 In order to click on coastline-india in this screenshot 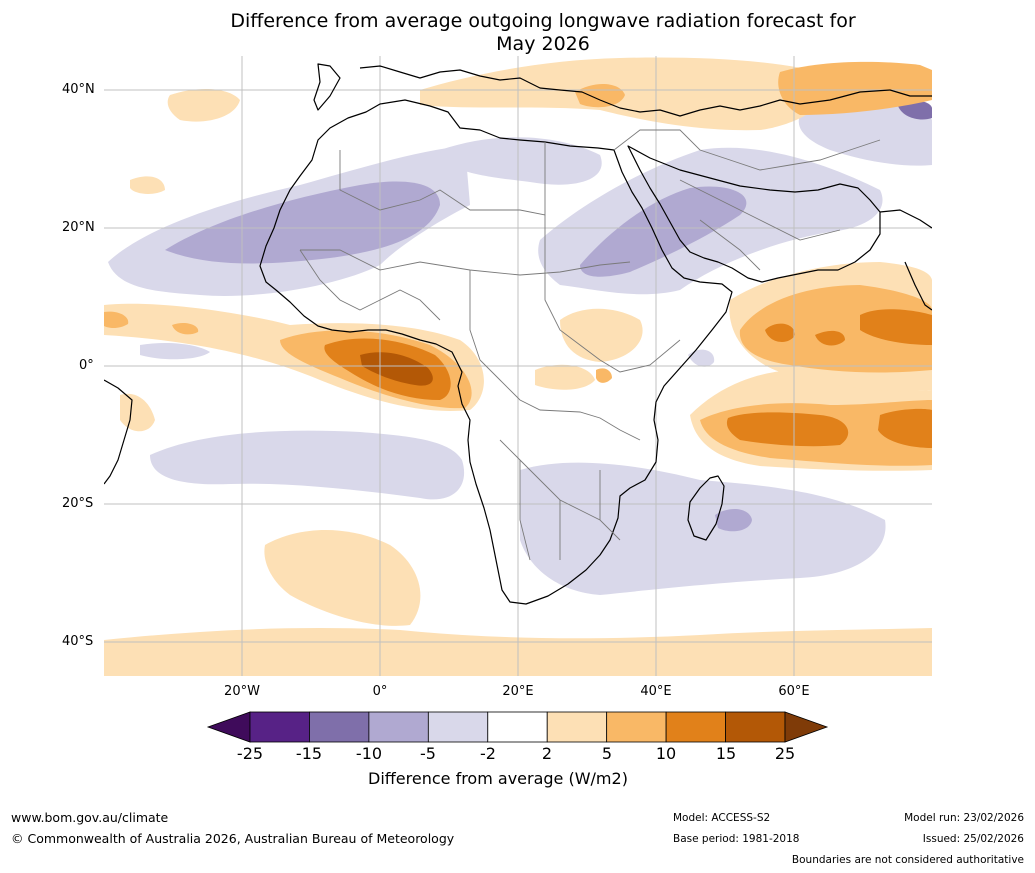, I will do `click(905, 260)`.